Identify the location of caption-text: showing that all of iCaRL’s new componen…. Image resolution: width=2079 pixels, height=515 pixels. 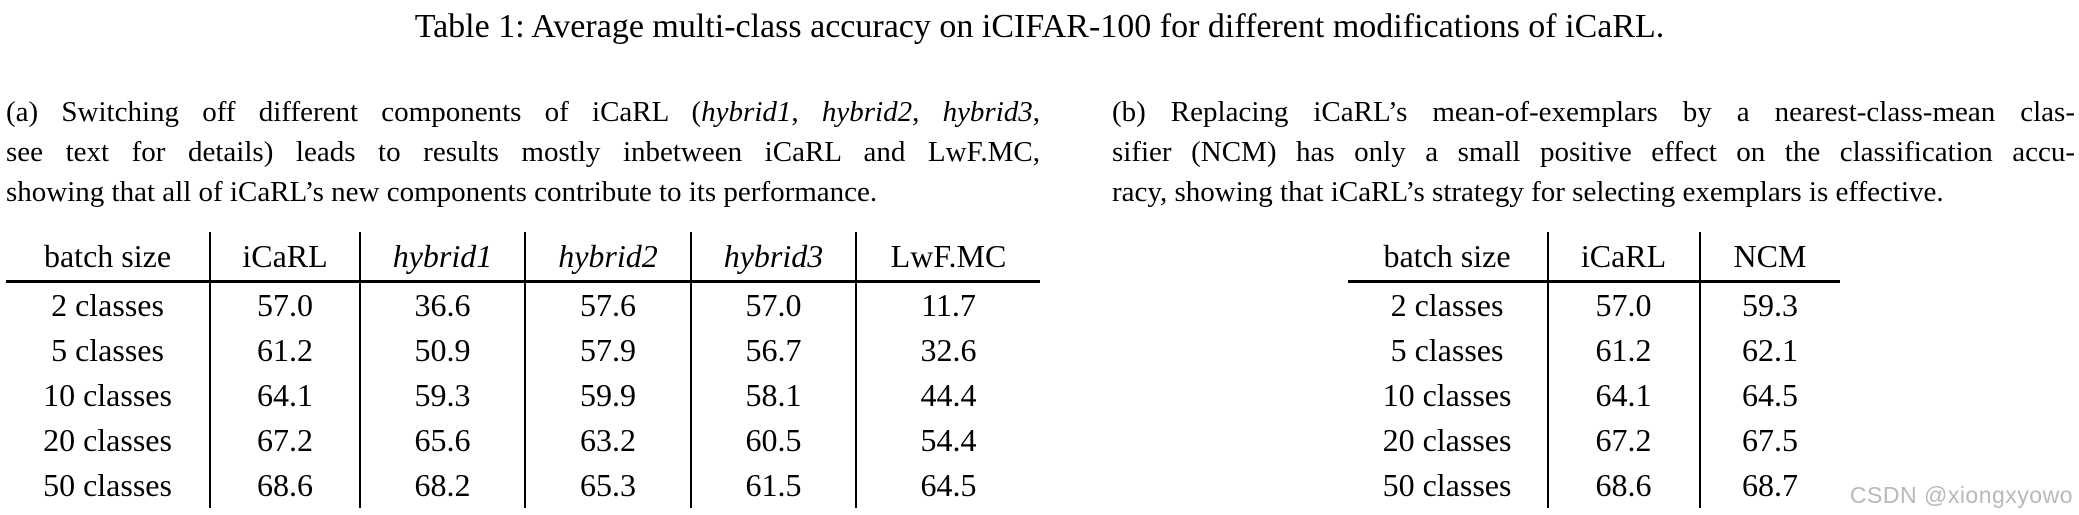
(442, 192).